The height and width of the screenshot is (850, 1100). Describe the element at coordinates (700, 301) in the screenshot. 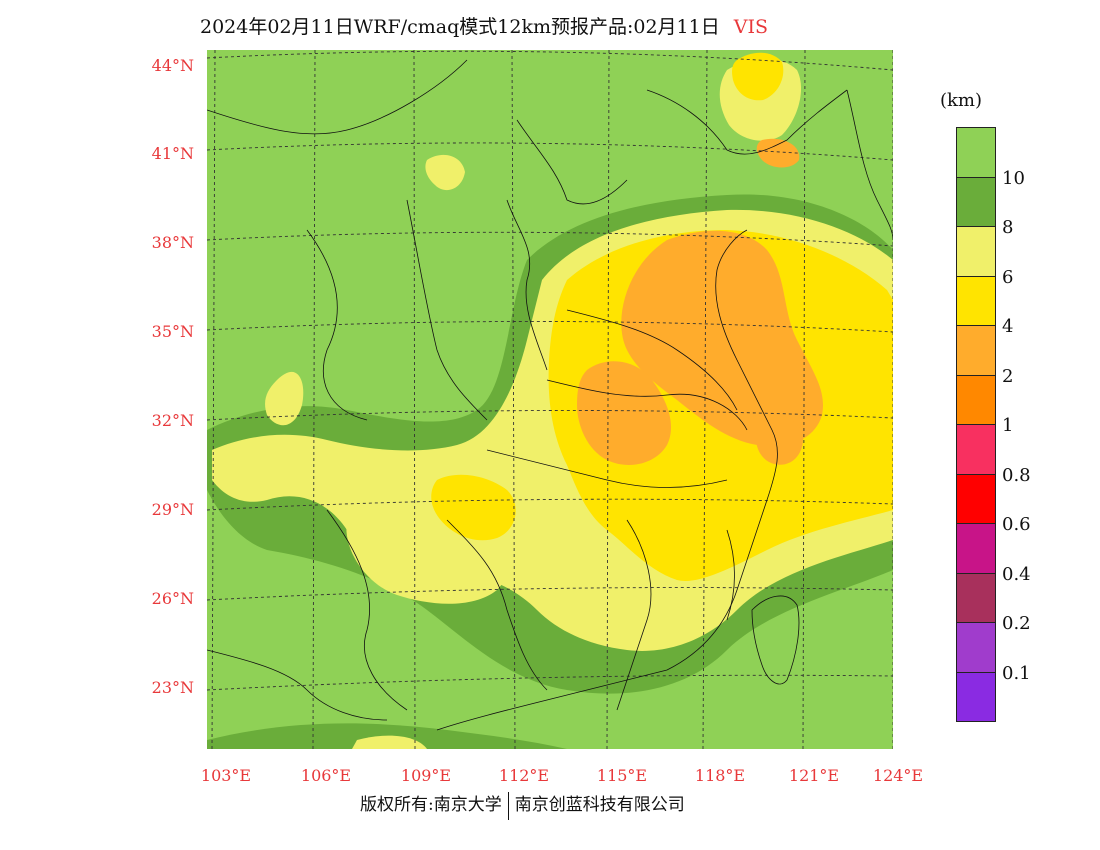

I see `region-2km` at that location.